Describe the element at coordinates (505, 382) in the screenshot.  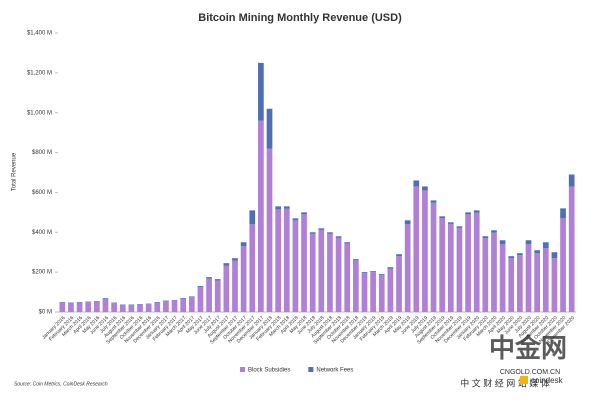
I see `watermark-sub: 中 文 财 经 网 站 媒 体` at that location.